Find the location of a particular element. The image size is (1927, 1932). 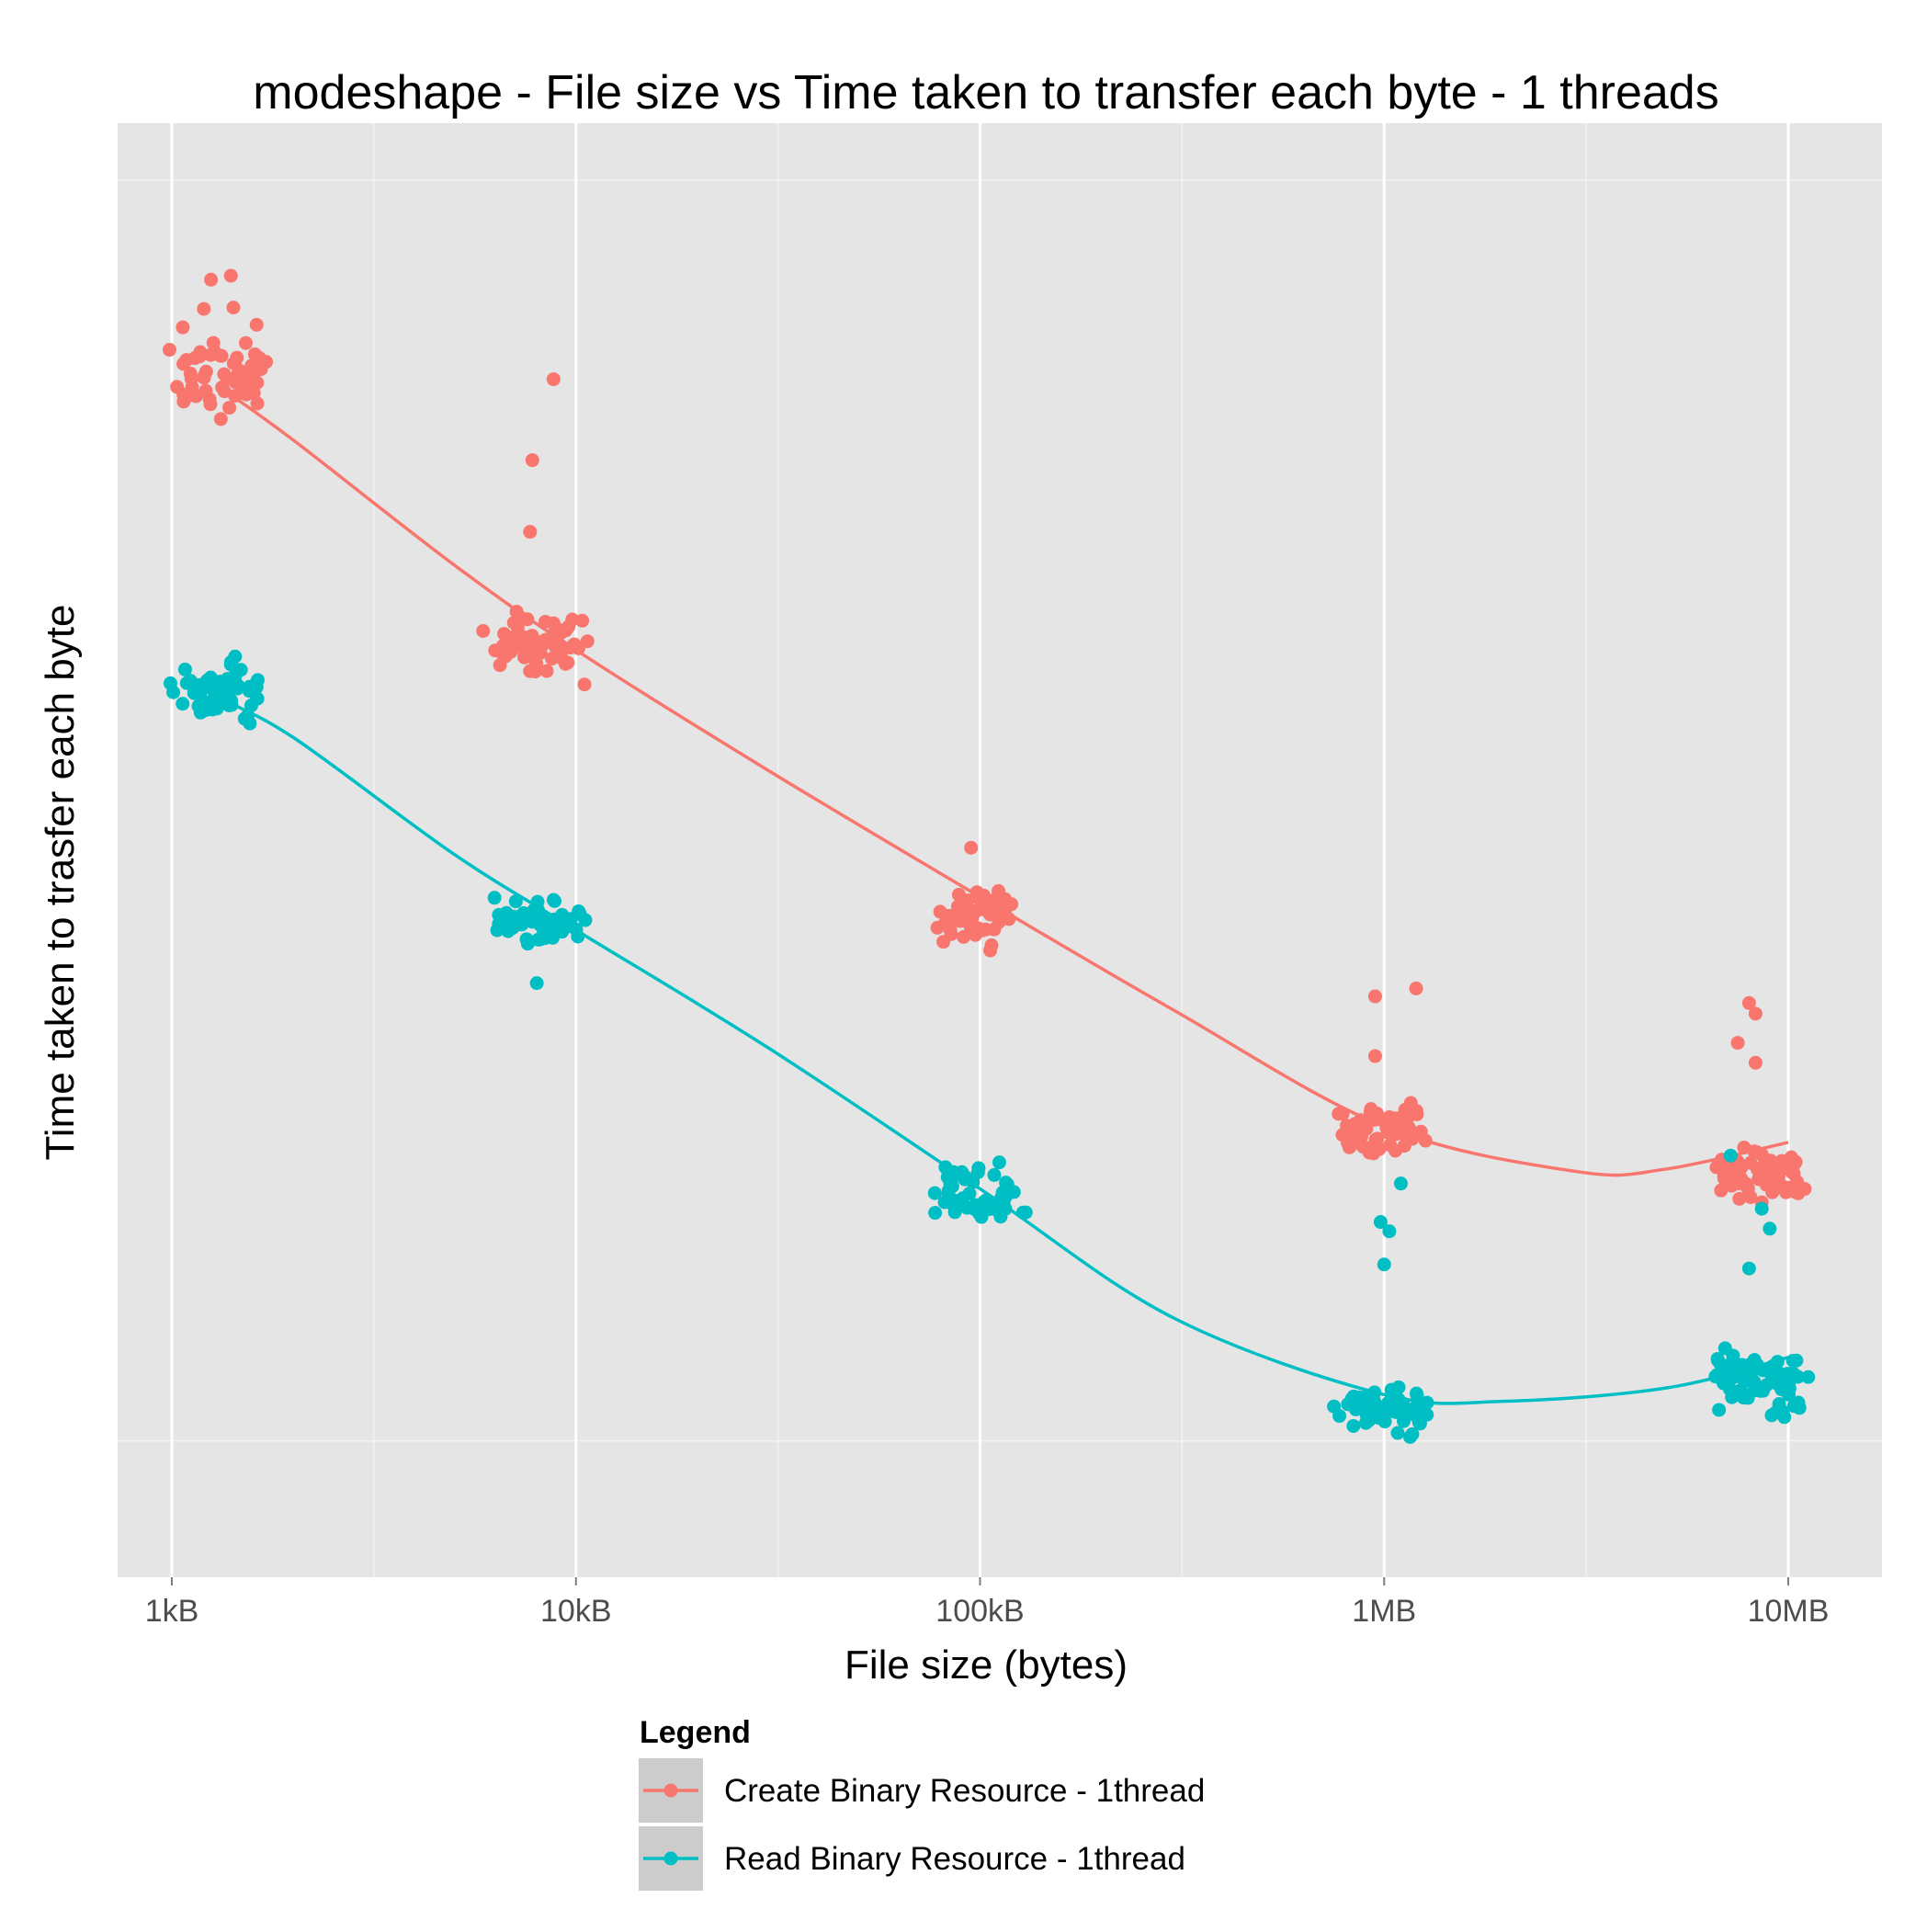

x-axis-title: File size (bytes) is located at coordinates (986, 1665).